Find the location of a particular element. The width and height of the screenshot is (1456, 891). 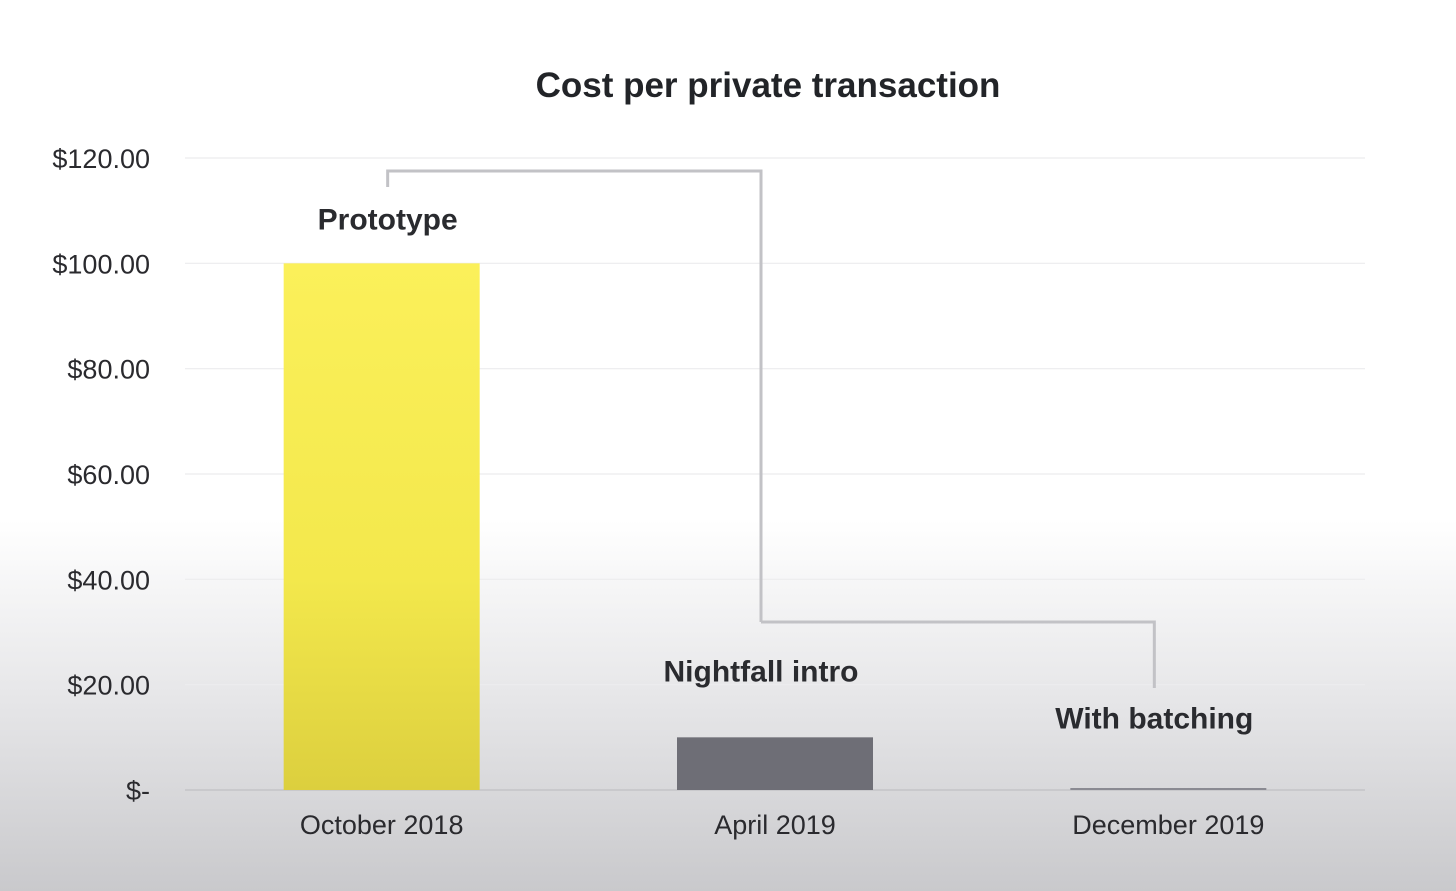

bar-annotation: Prototype is located at coordinates (388, 219).